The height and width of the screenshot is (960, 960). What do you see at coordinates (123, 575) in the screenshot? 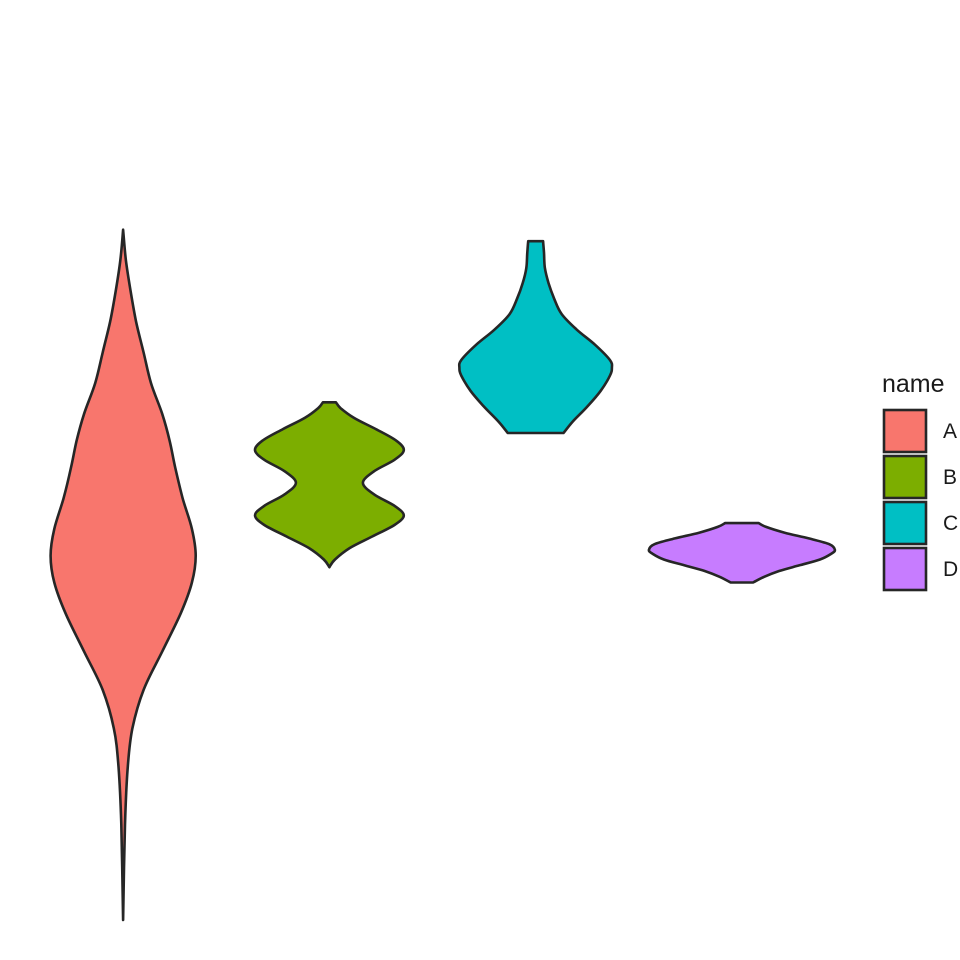
I see `violin-a` at bounding box center [123, 575].